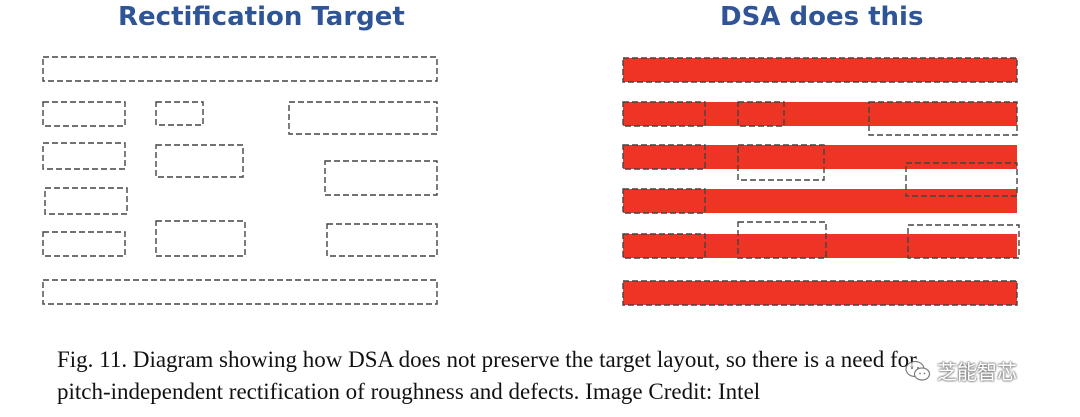 This screenshot has height=417, width=1080. I want to click on left-panel-title: Rectification Target, so click(261, 17).